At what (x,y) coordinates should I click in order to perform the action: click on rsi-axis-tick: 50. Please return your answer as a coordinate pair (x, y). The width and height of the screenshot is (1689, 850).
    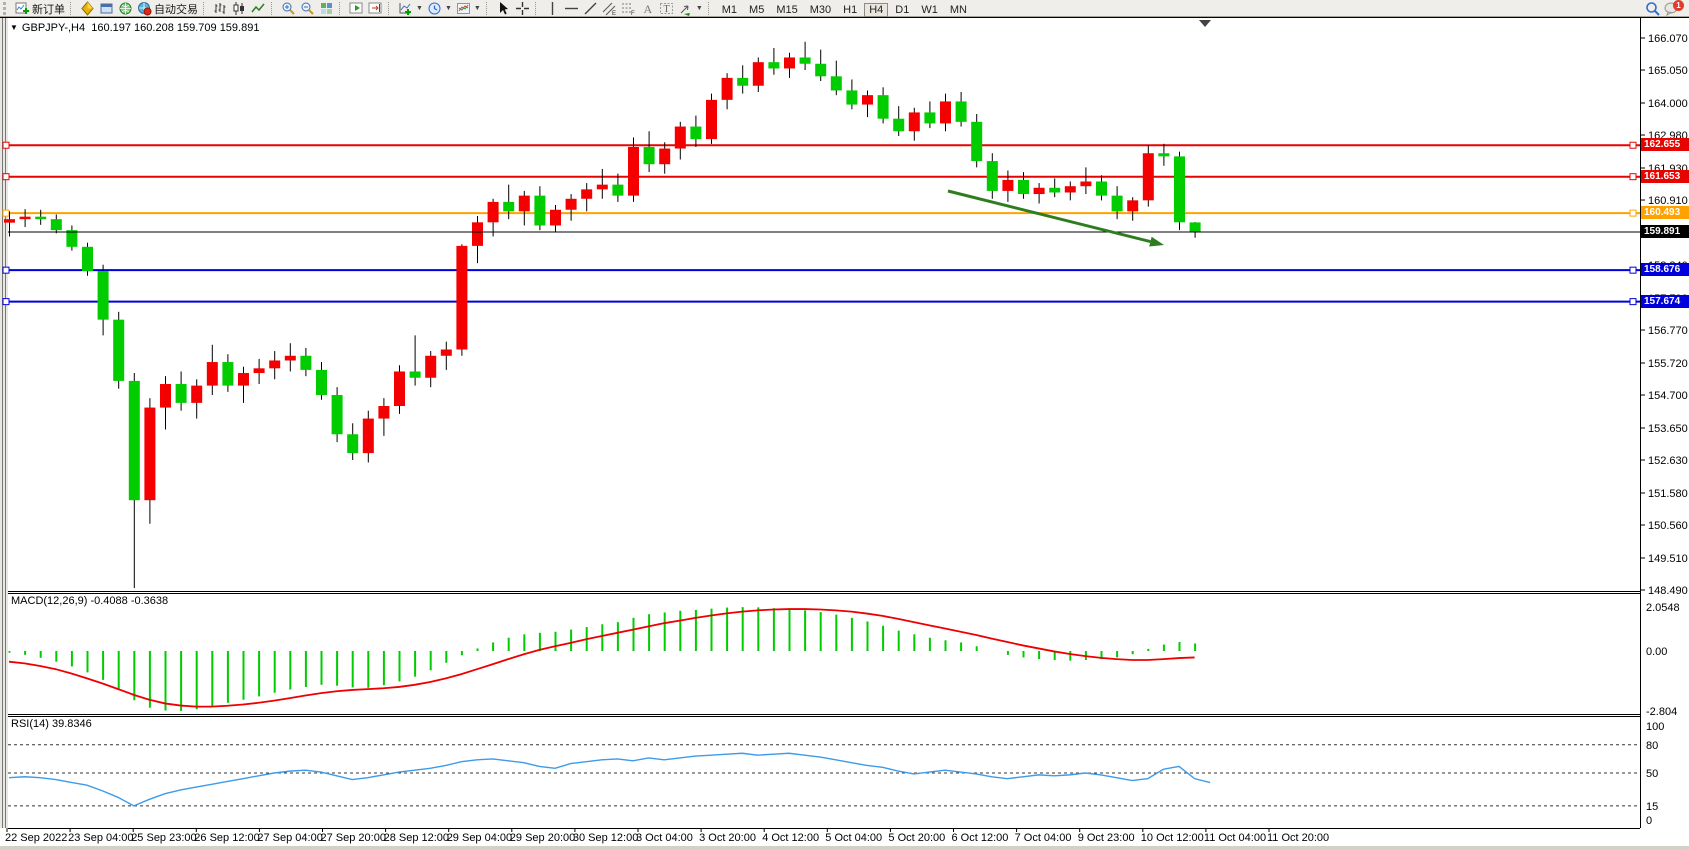
    Looking at the image, I should click on (1652, 774).